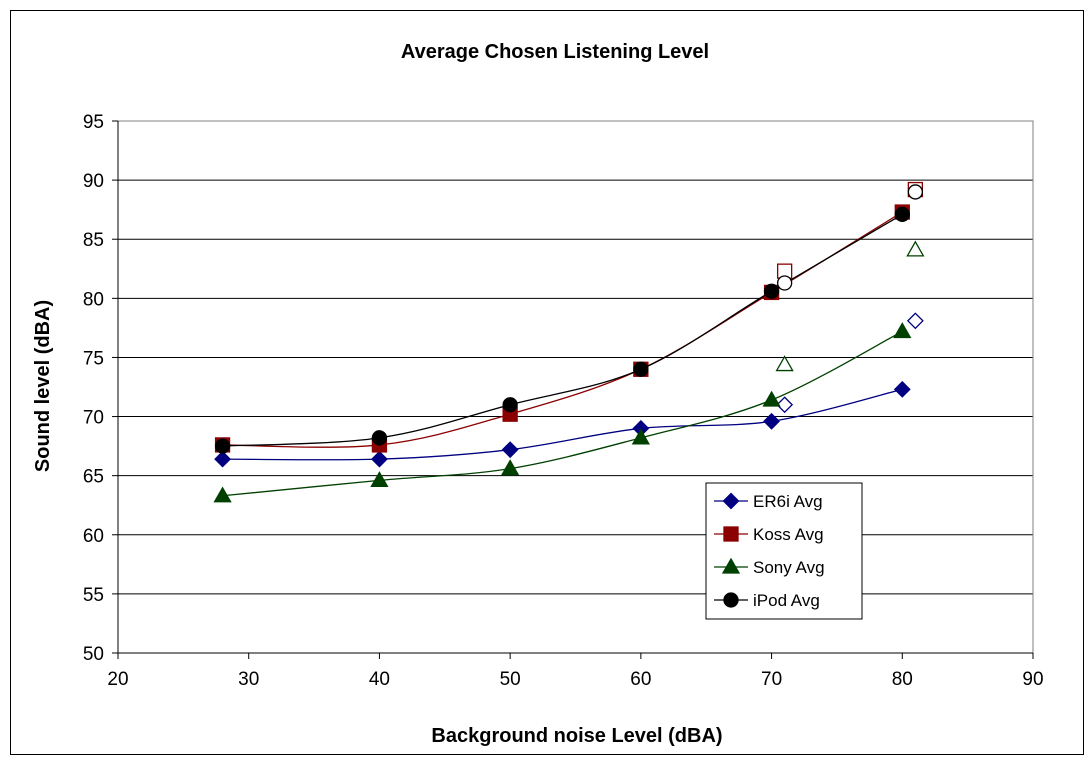  I want to click on y-axis-title: Sound level (dBA), so click(43, 386).